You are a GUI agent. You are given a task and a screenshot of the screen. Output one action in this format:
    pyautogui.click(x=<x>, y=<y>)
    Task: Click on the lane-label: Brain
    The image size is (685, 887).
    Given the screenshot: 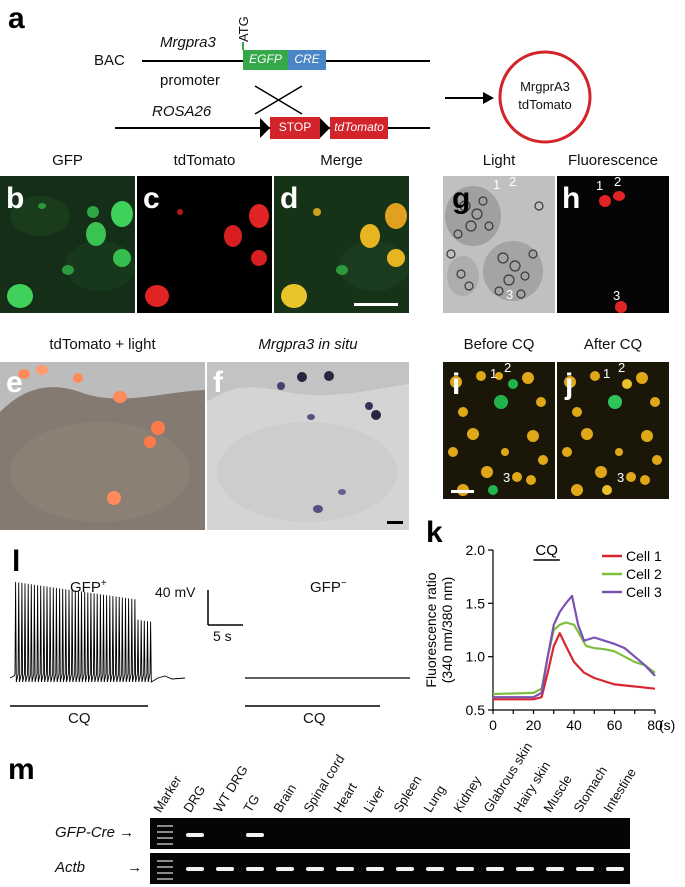 What is the action you would take?
    pyautogui.click(x=285, y=798)
    